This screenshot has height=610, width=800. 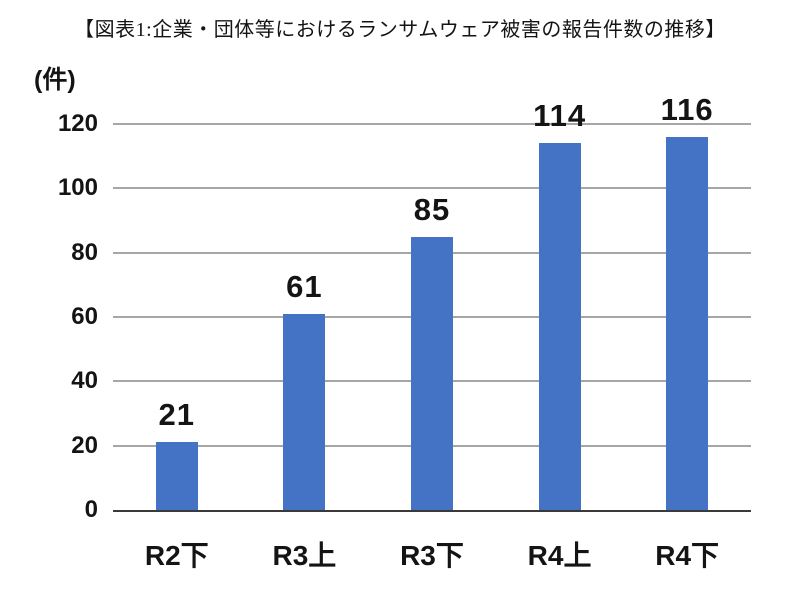 I want to click on bar-group: 114, so click(x=560, y=305).